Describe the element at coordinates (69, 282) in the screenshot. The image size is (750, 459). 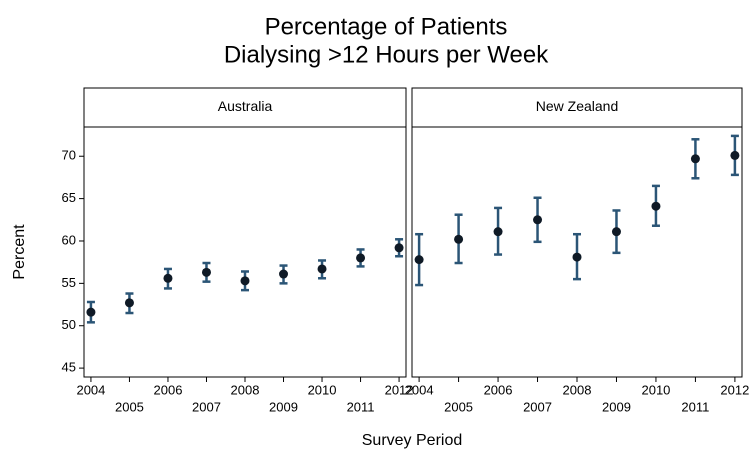
I see `y-tick-label: 55` at that location.